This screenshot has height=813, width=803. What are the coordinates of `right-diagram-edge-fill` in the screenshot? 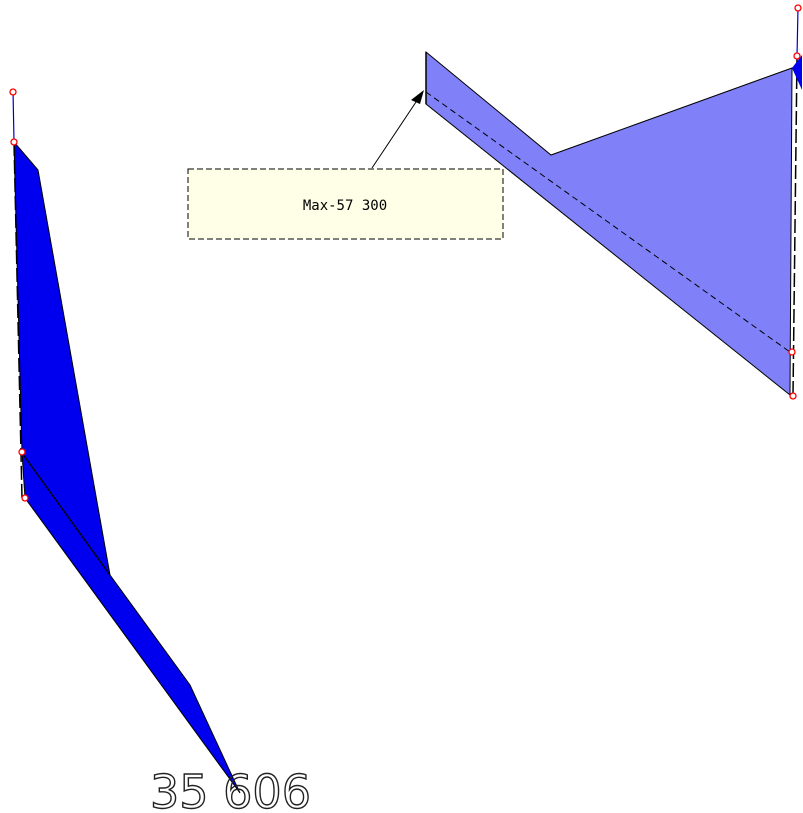 It's located at (797, 72).